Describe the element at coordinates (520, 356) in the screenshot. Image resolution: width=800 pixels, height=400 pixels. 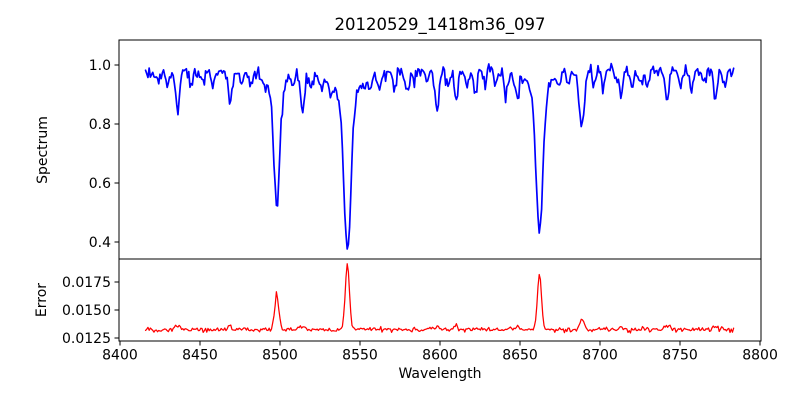
I see `x-tick-label: 8650` at that location.